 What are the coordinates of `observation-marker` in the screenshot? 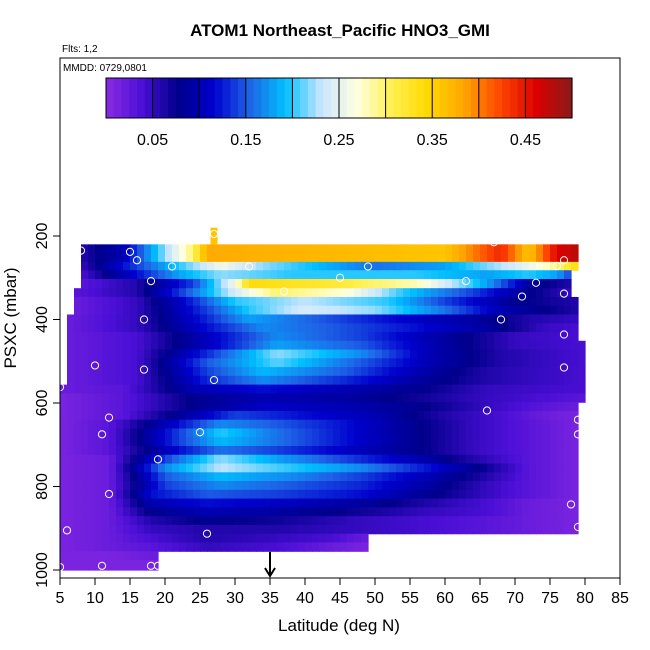 It's located at (368, 266).